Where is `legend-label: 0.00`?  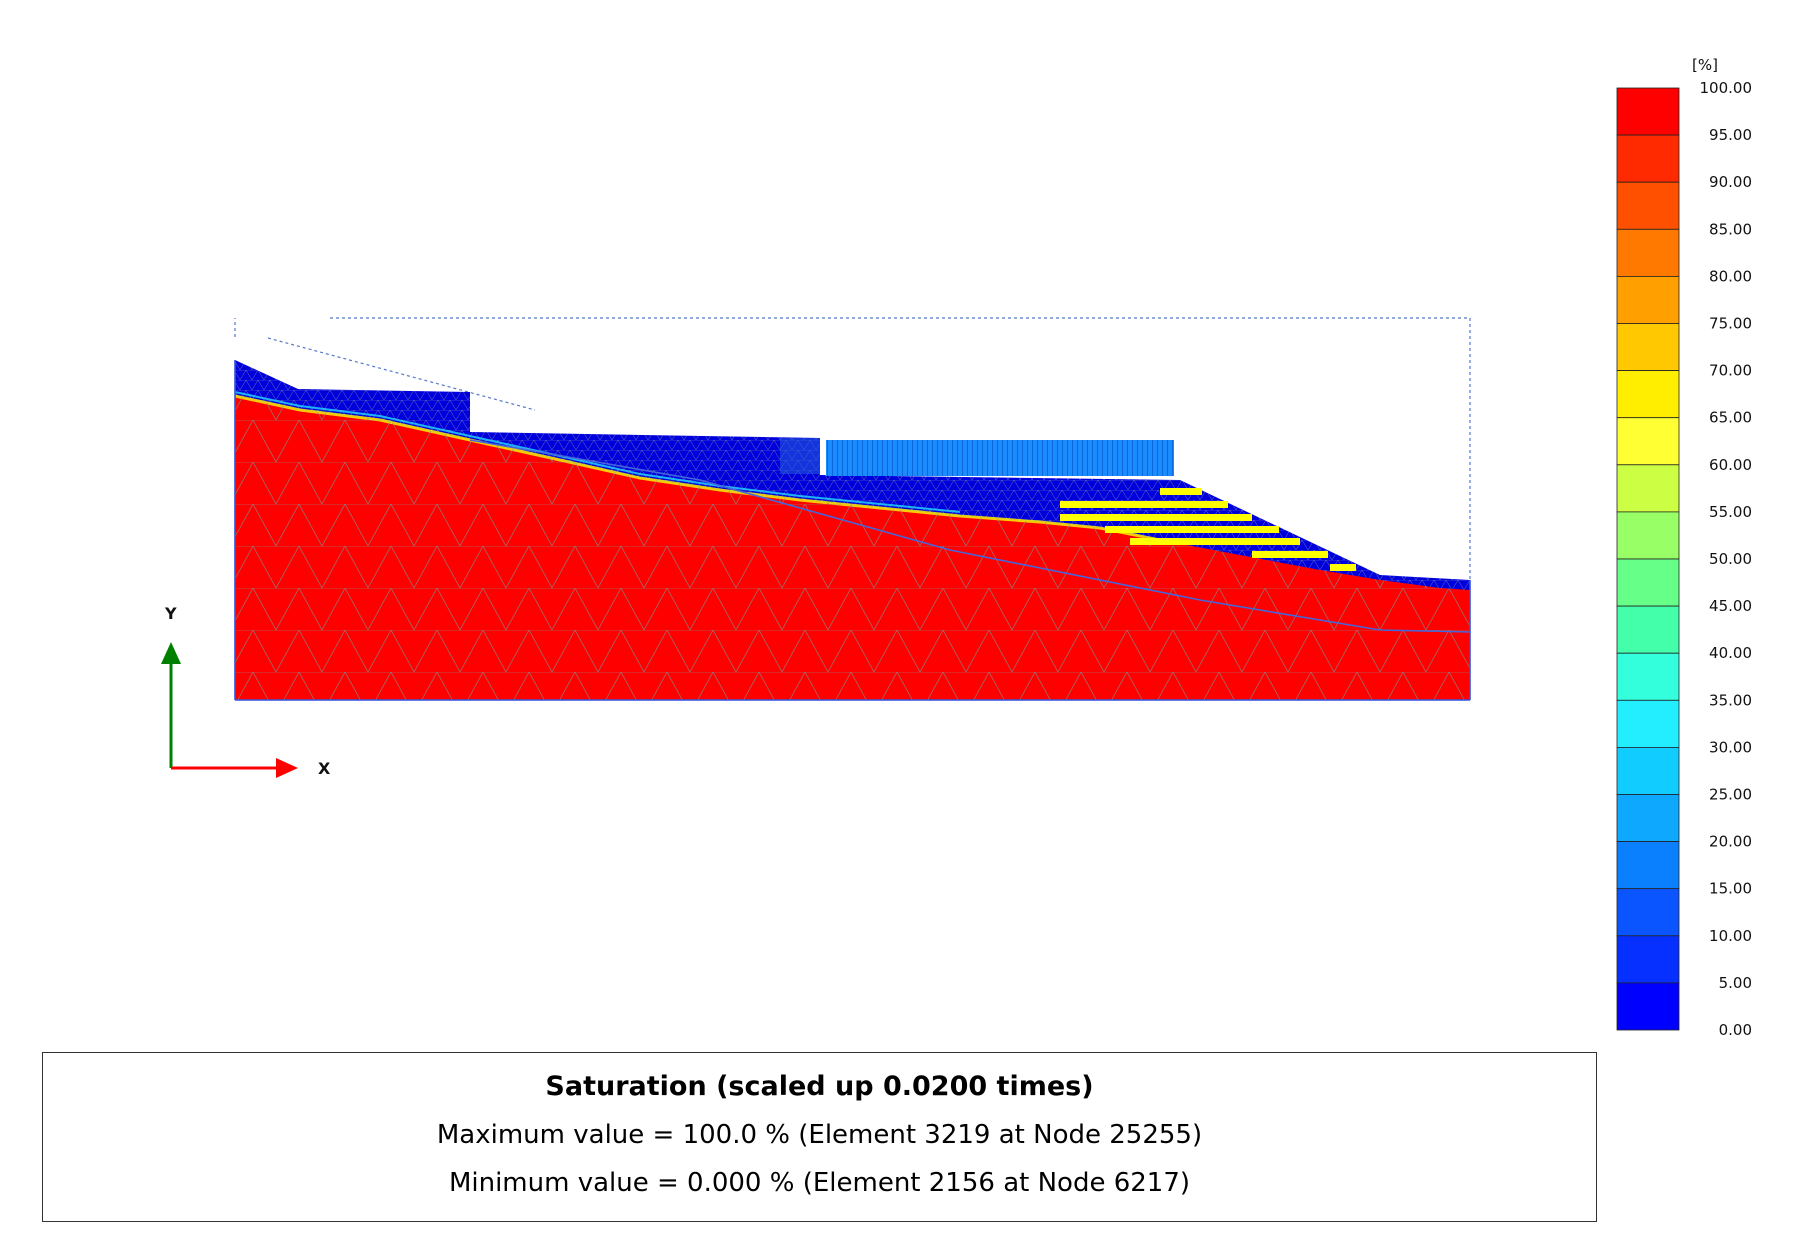 legend-label: 0.00 is located at coordinates (1735, 1030).